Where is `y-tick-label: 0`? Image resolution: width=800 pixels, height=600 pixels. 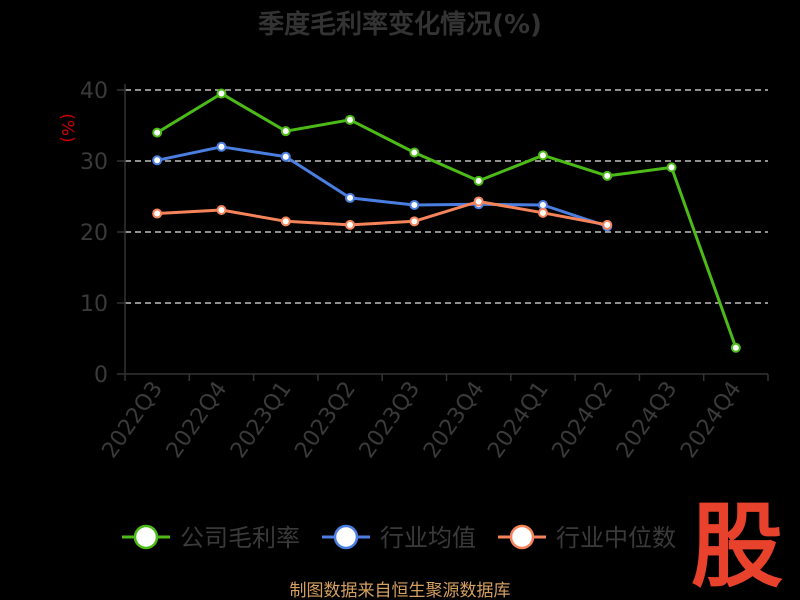
y-tick-label: 0 is located at coordinates (101, 375).